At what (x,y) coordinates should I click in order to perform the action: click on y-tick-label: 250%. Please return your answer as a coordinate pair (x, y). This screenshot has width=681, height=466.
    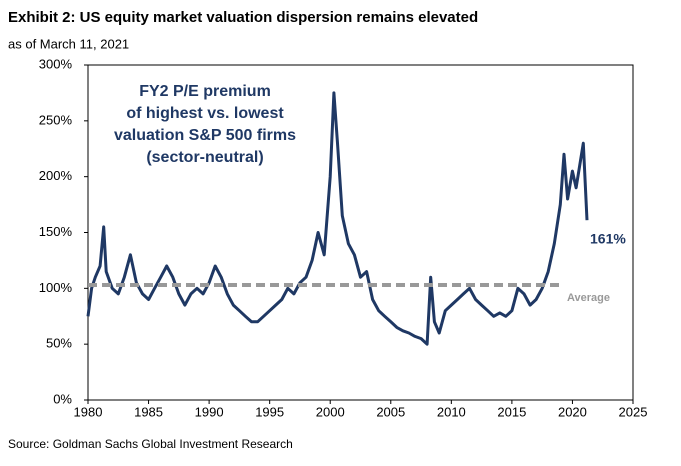
    Looking at the image, I should click on (56, 119).